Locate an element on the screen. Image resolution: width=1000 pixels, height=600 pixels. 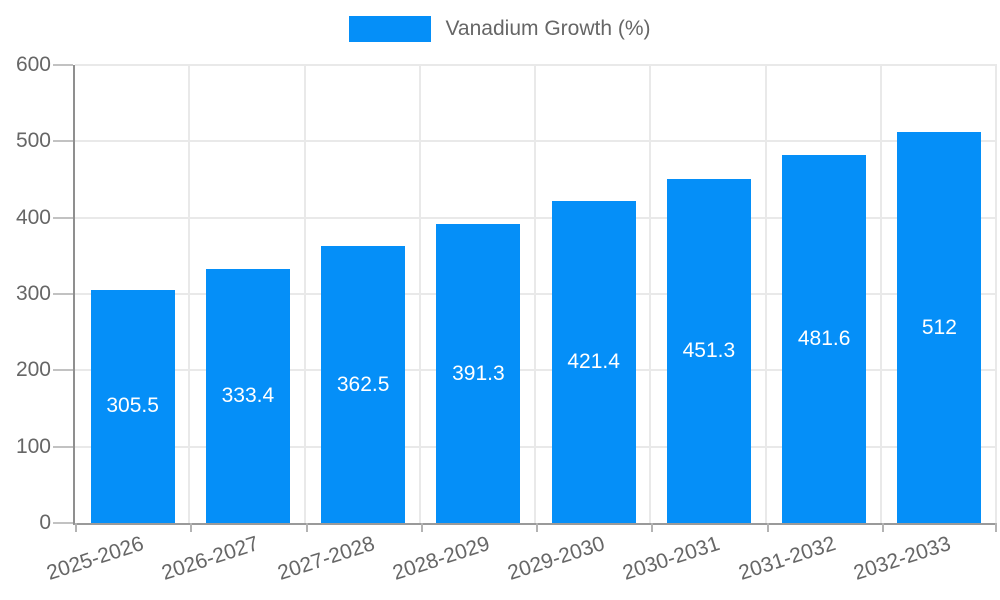
y-axis-tick-label: 200 is located at coordinates (33, 370).